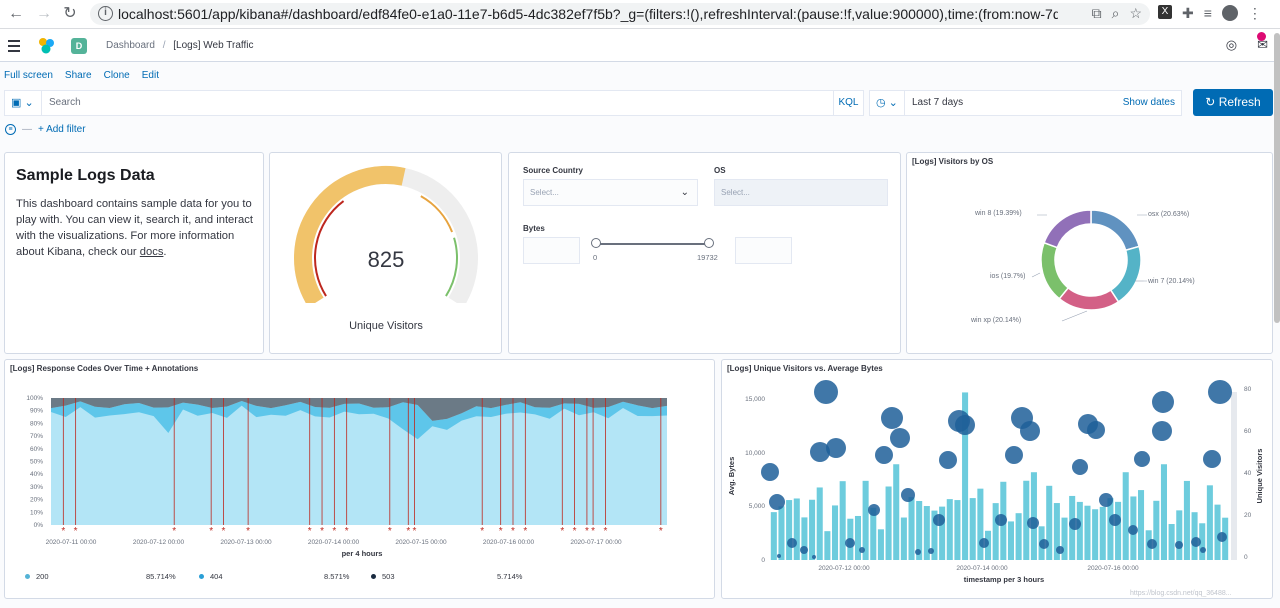 The image size is (1280, 608). What do you see at coordinates (1234, 476) in the screenshot?
I see `right-axis-band` at bounding box center [1234, 476].